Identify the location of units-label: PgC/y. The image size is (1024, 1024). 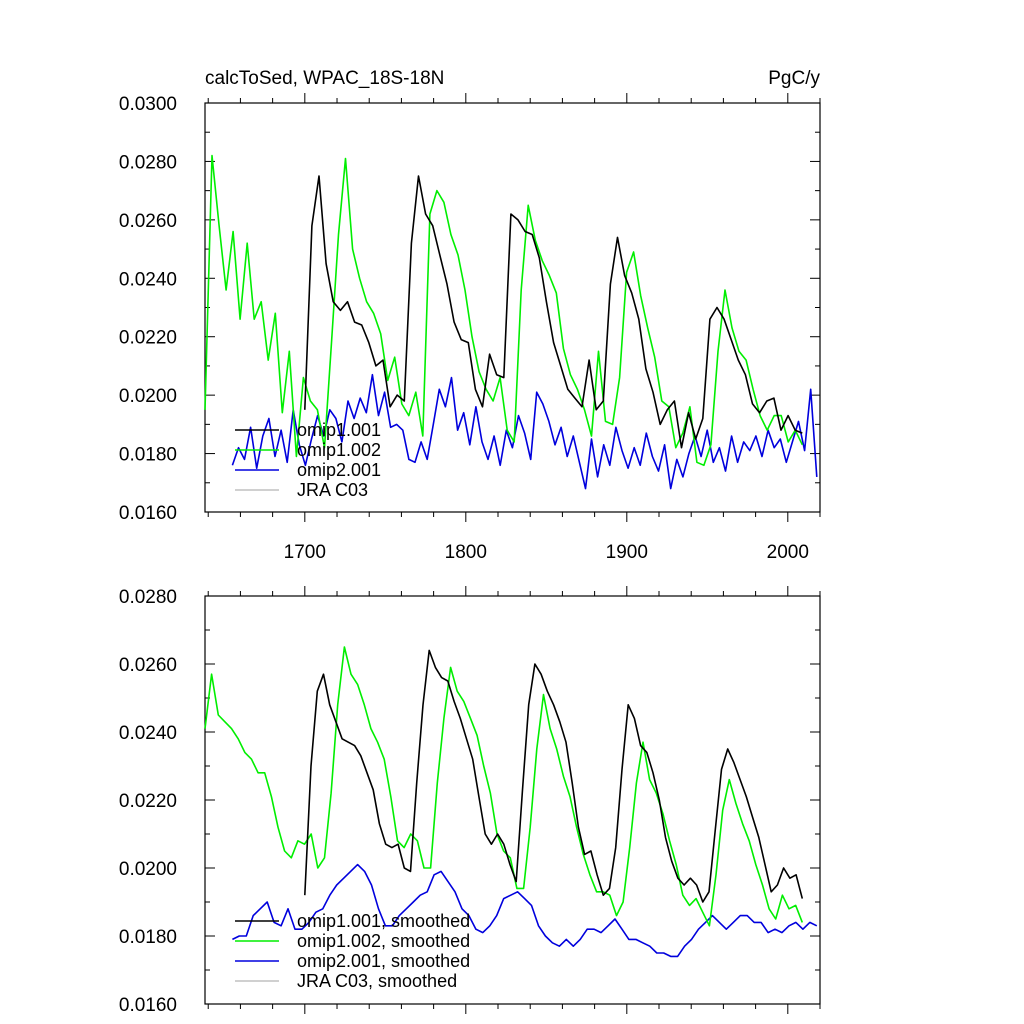
(794, 78).